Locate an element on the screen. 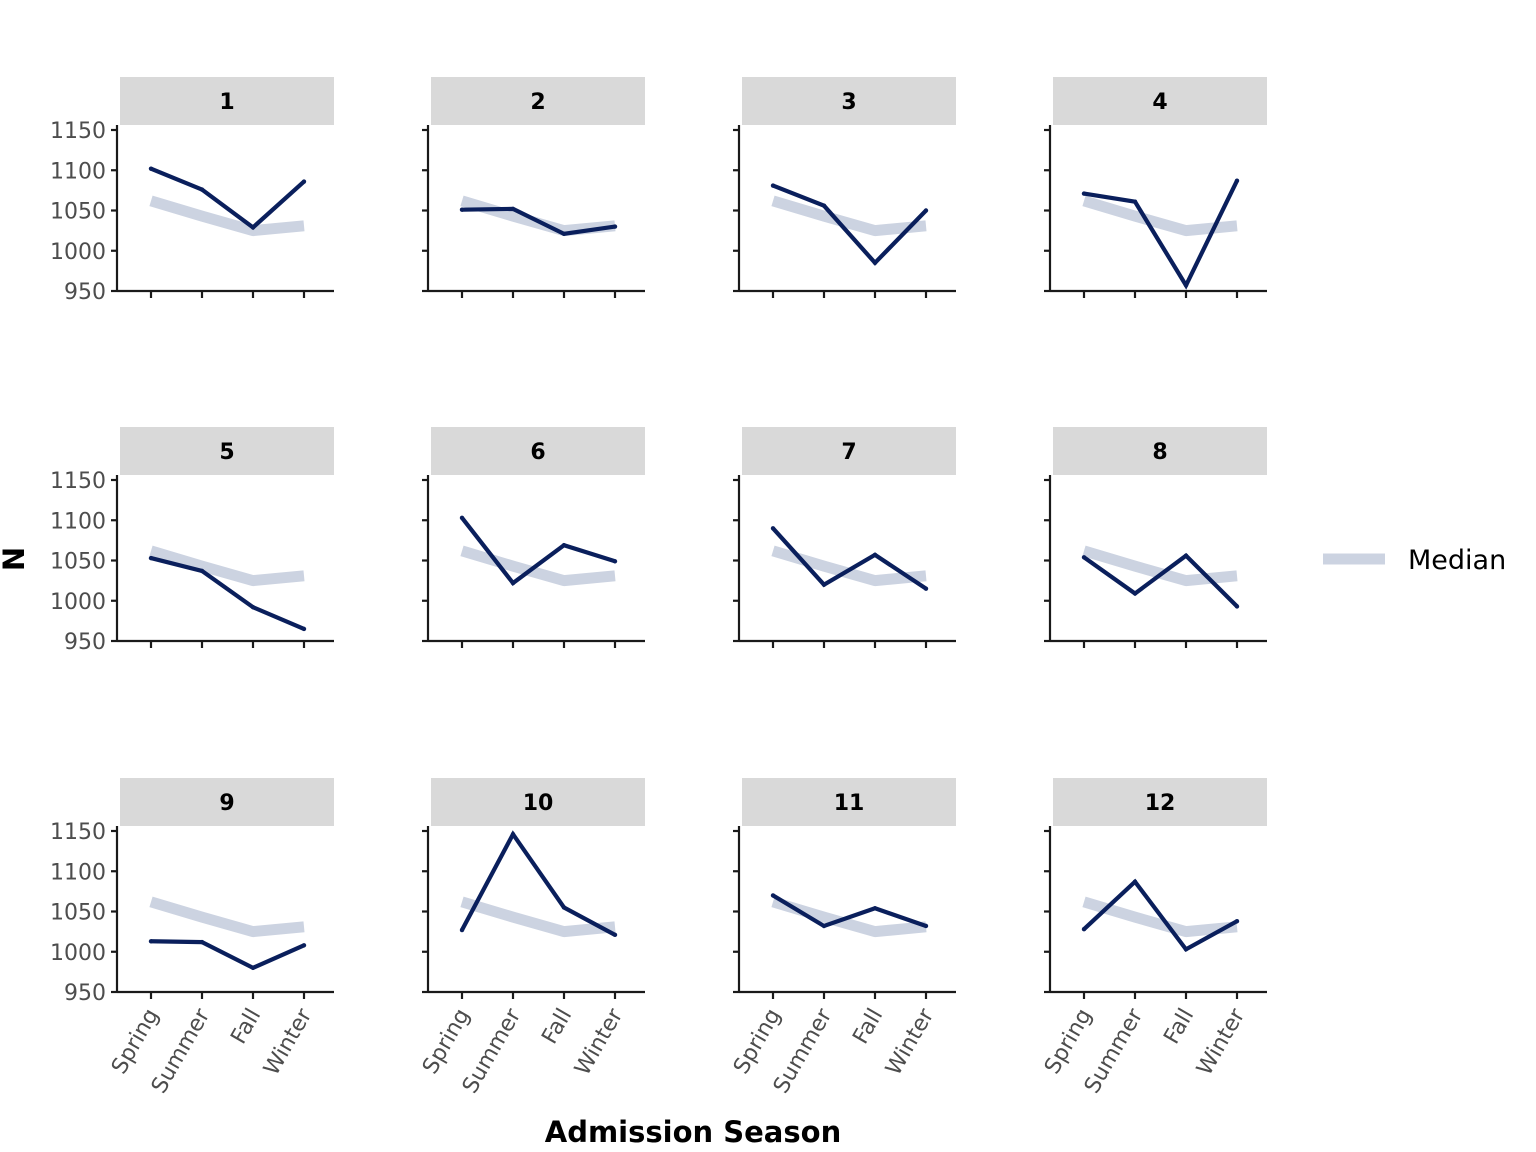 The image size is (1536, 1152). facet-strip-label: 2 is located at coordinates (537, 102).